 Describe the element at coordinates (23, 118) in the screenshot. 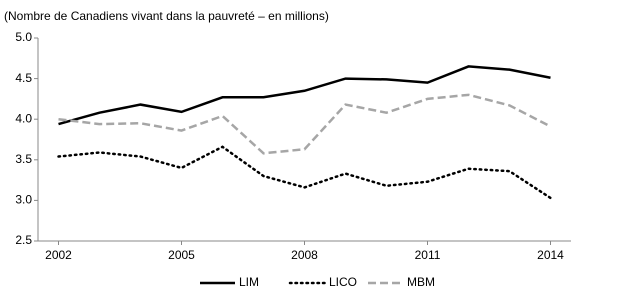

I see `y-tick-label: 4.0` at that location.